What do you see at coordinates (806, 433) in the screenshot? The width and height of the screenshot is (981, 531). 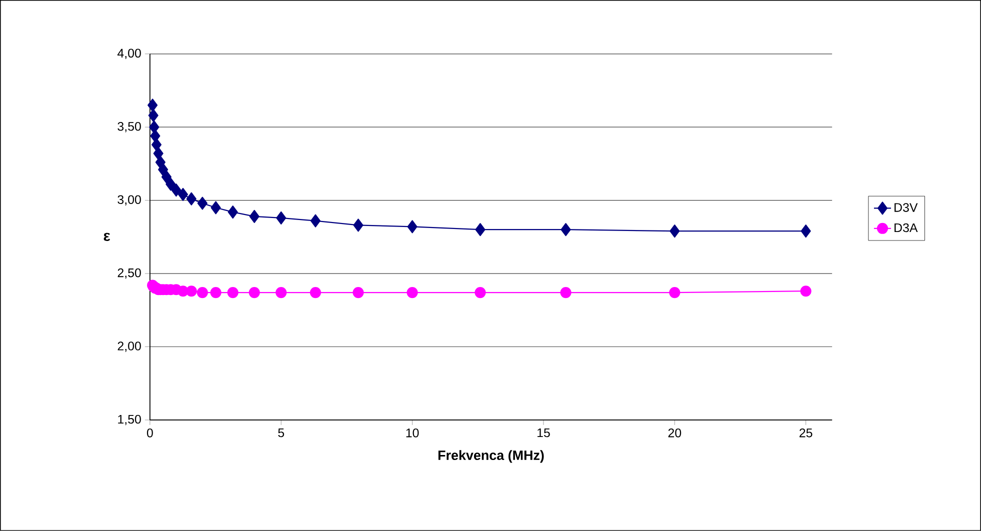 I see `x-tick-label: 25` at bounding box center [806, 433].